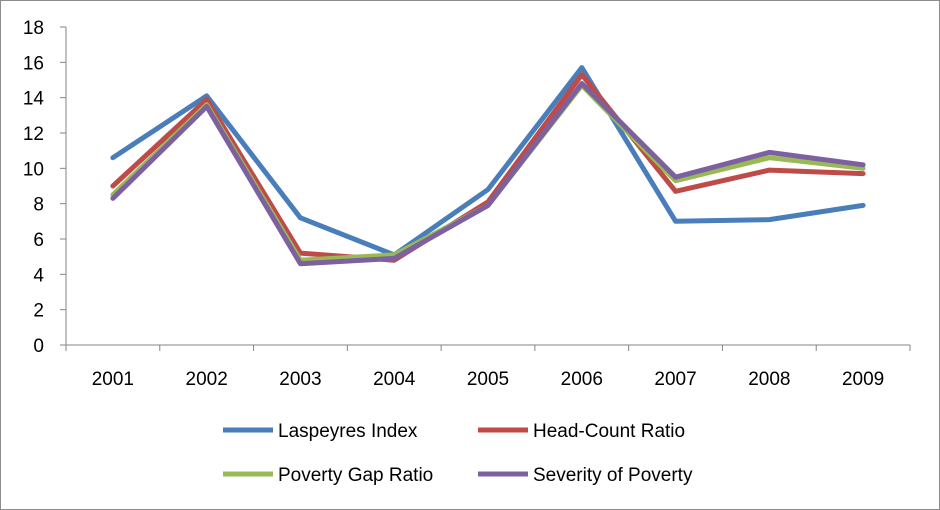  I want to click on x-tick-label: 2007, so click(675, 379).